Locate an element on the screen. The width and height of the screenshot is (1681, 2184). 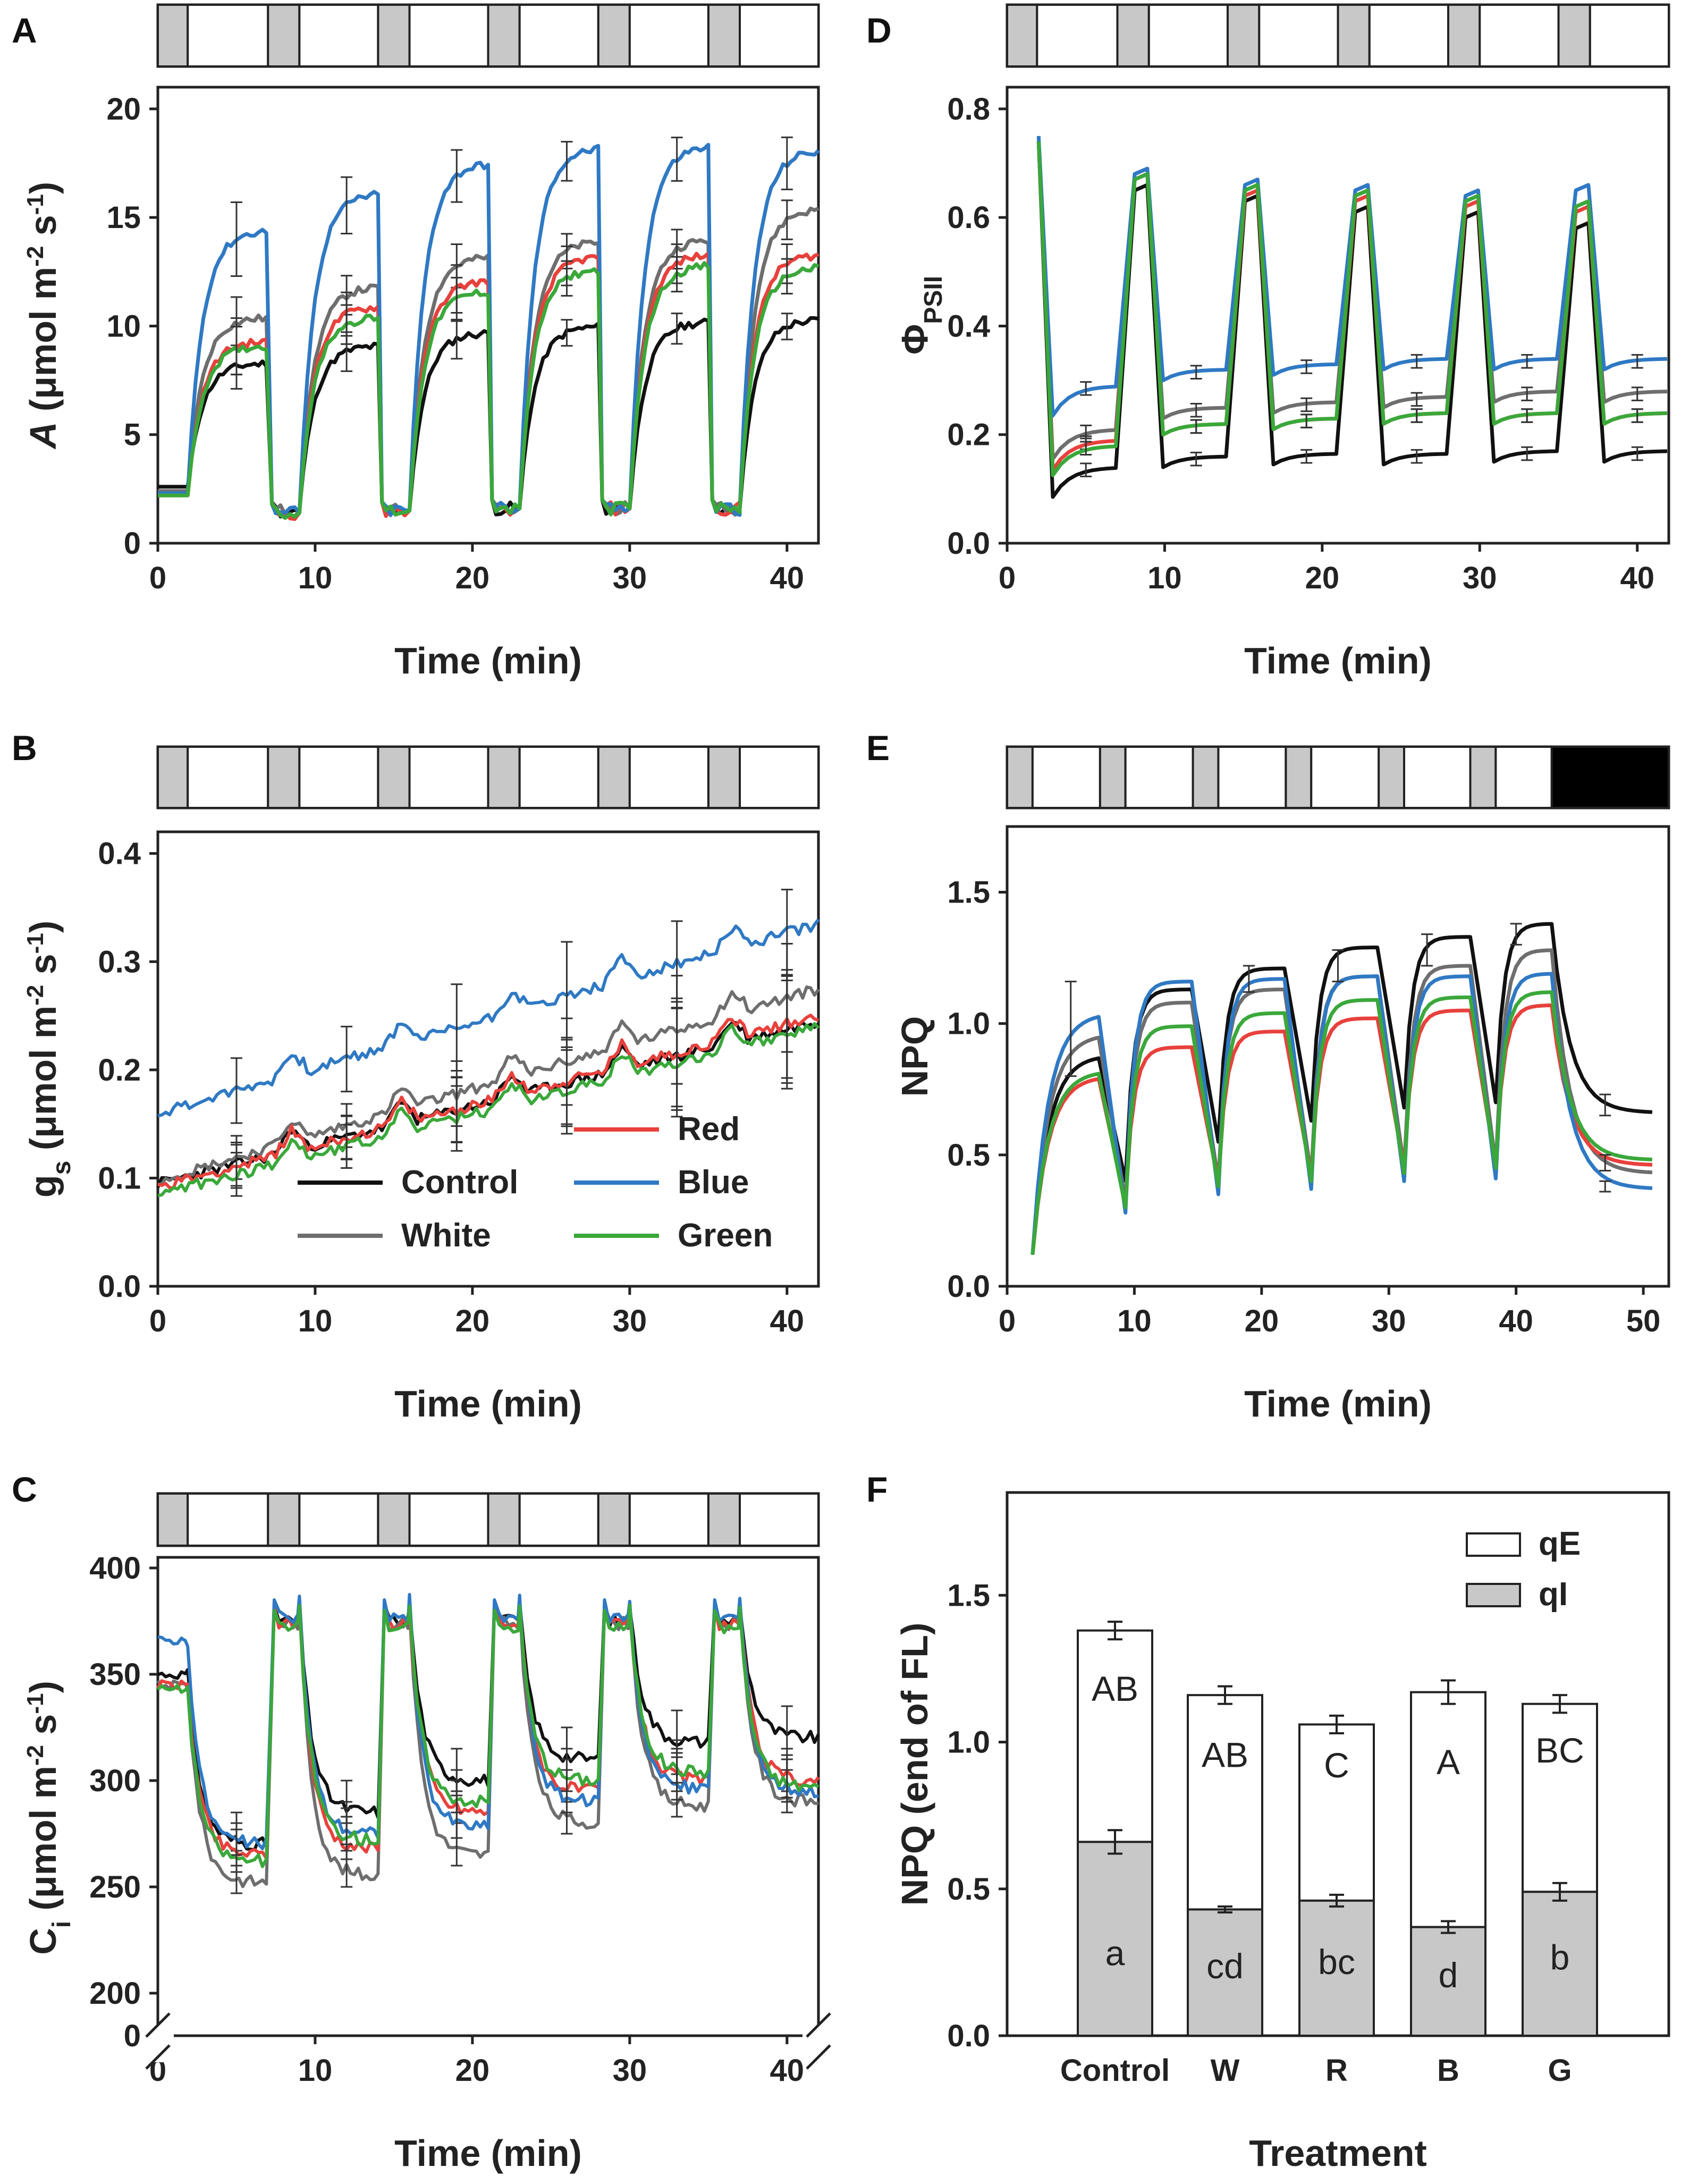
axis-title-part: g is located at coordinates (43, 1186).